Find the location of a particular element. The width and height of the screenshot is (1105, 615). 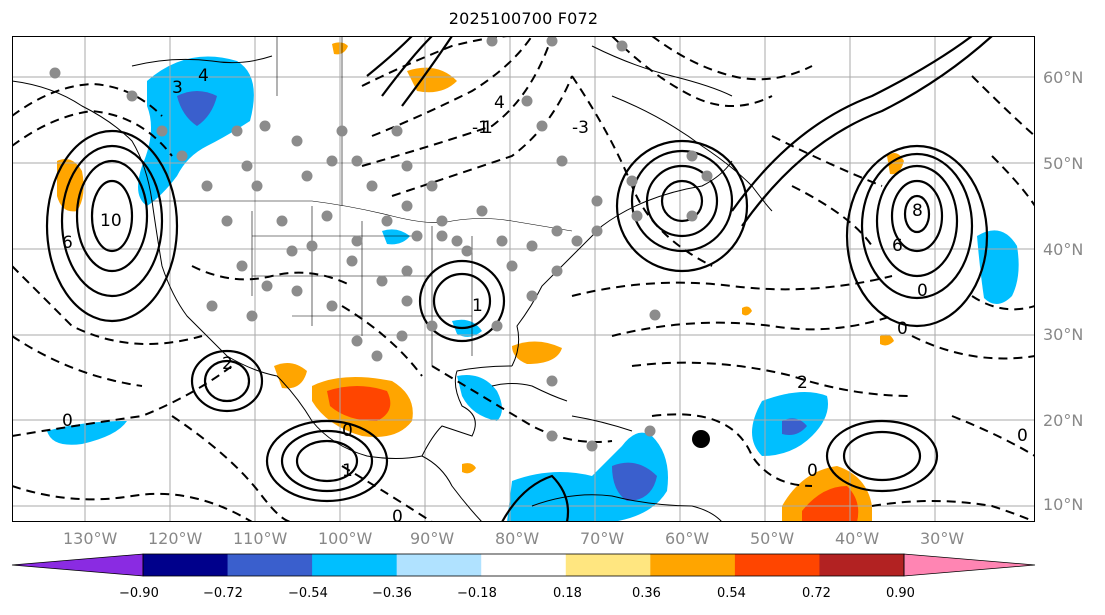

svg-text: 8 is located at coordinates (917, 211).